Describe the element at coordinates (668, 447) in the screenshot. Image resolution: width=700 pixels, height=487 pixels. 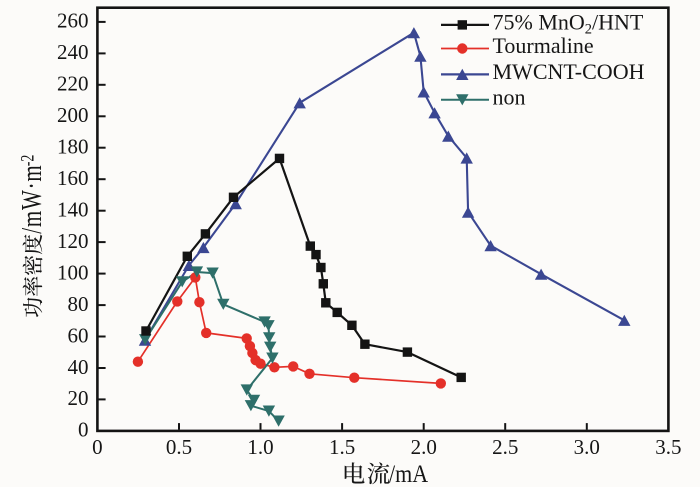
I see `svg-text: 3.5` at that location.